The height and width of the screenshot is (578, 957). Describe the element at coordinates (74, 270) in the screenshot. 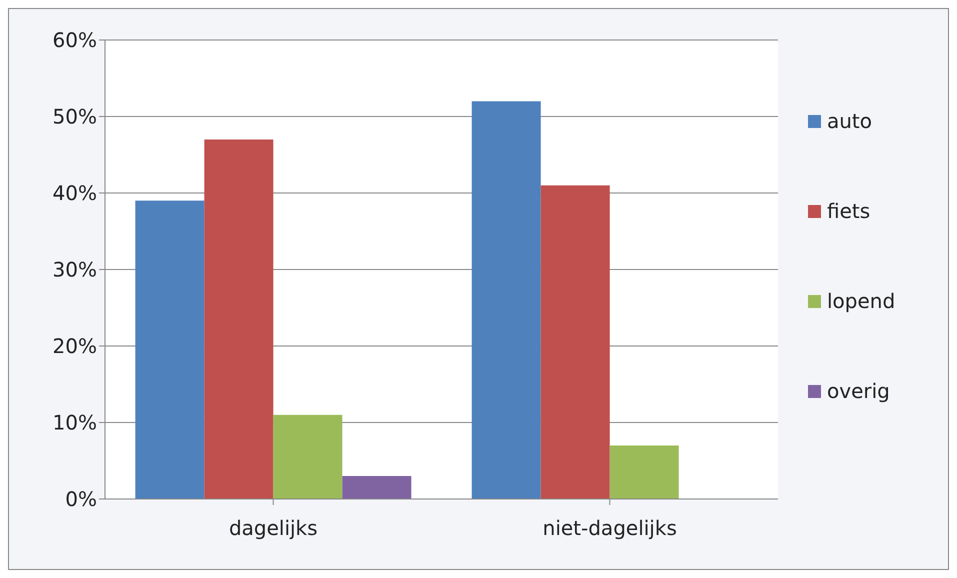

I see `y-tick-label: 30%` at that location.